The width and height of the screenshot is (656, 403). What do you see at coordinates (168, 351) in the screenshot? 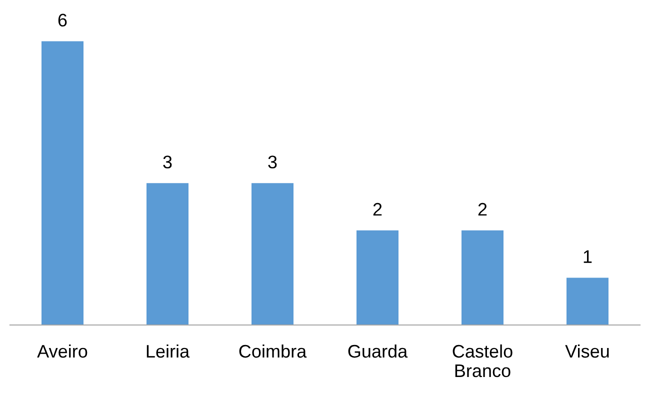
I see `x-tick-label: Leiria` at bounding box center [168, 351].